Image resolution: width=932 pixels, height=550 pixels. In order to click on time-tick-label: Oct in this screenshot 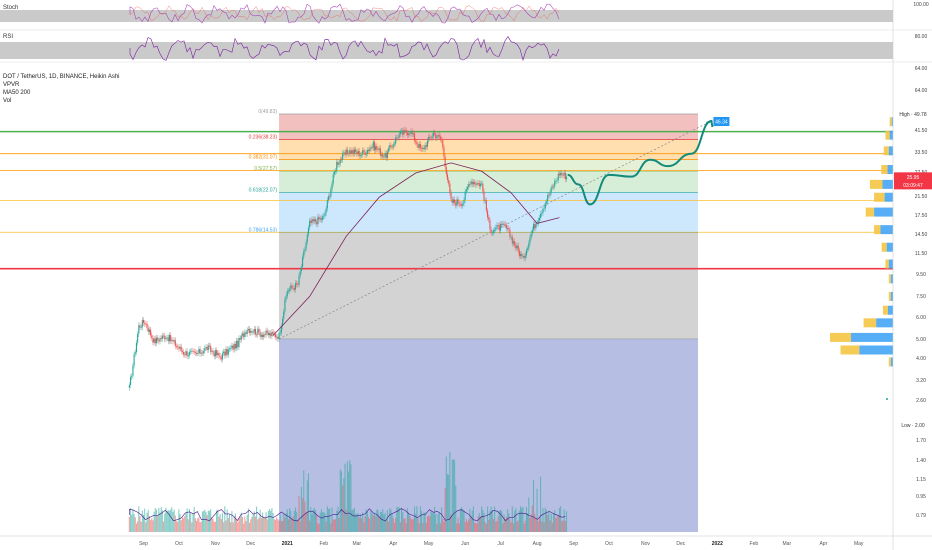, I will do `click(179, 544)`.